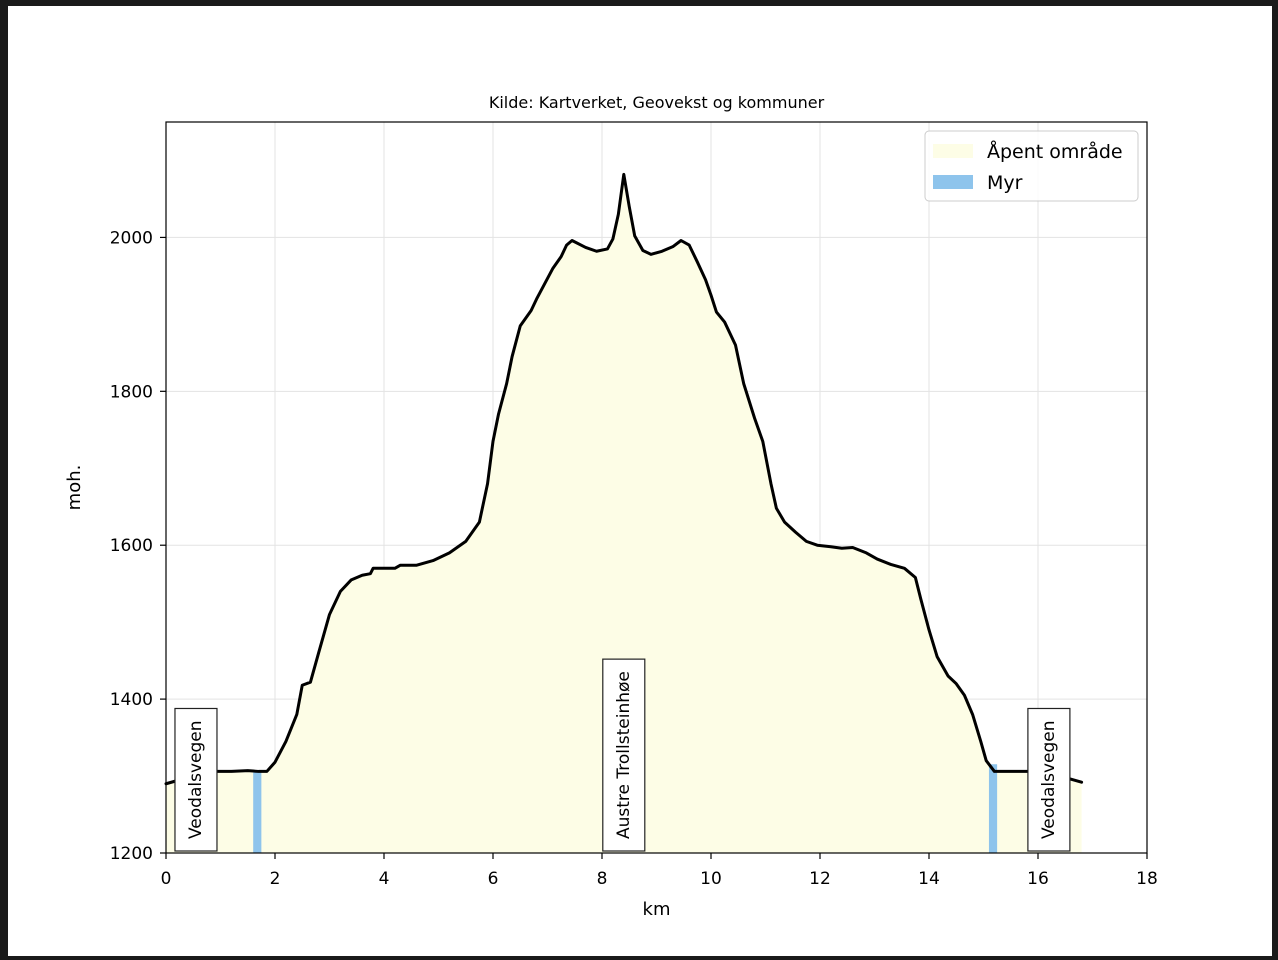 This screenshot has width=1278, height=960. I want to click on x-tick-label: 14, so click(929, 879).